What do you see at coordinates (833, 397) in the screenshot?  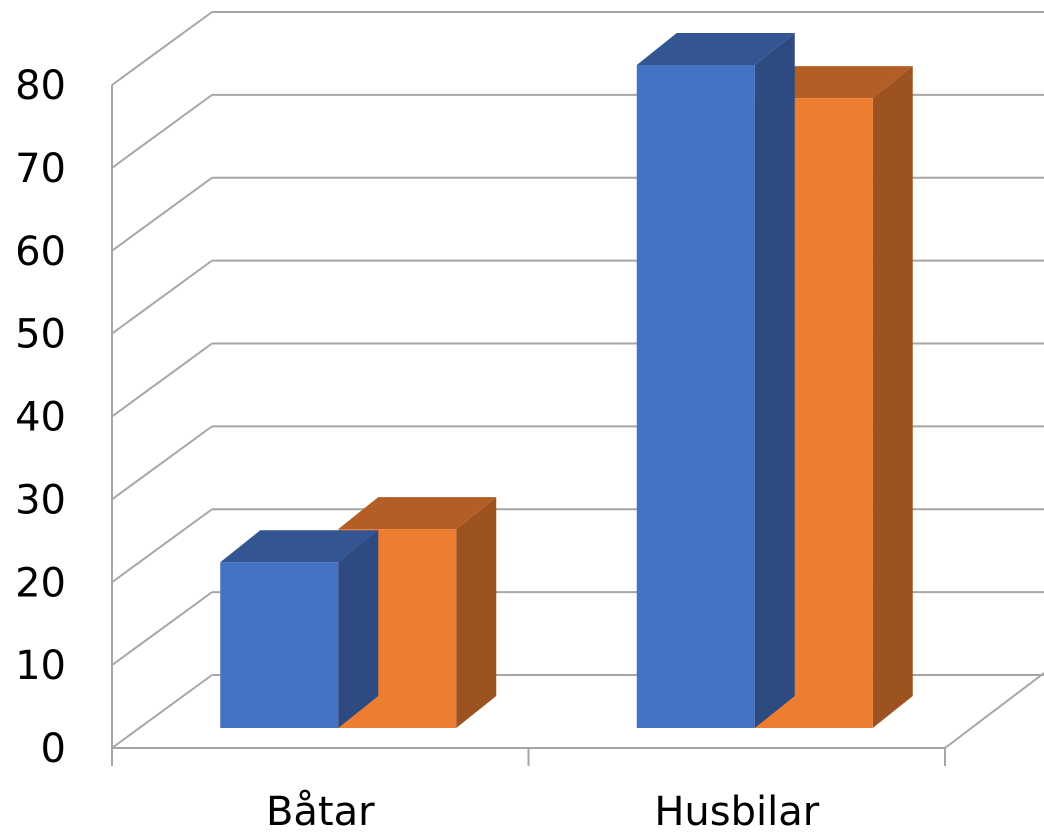 I see `bar-series1-Husbilar` at bounding box center [833, 397].